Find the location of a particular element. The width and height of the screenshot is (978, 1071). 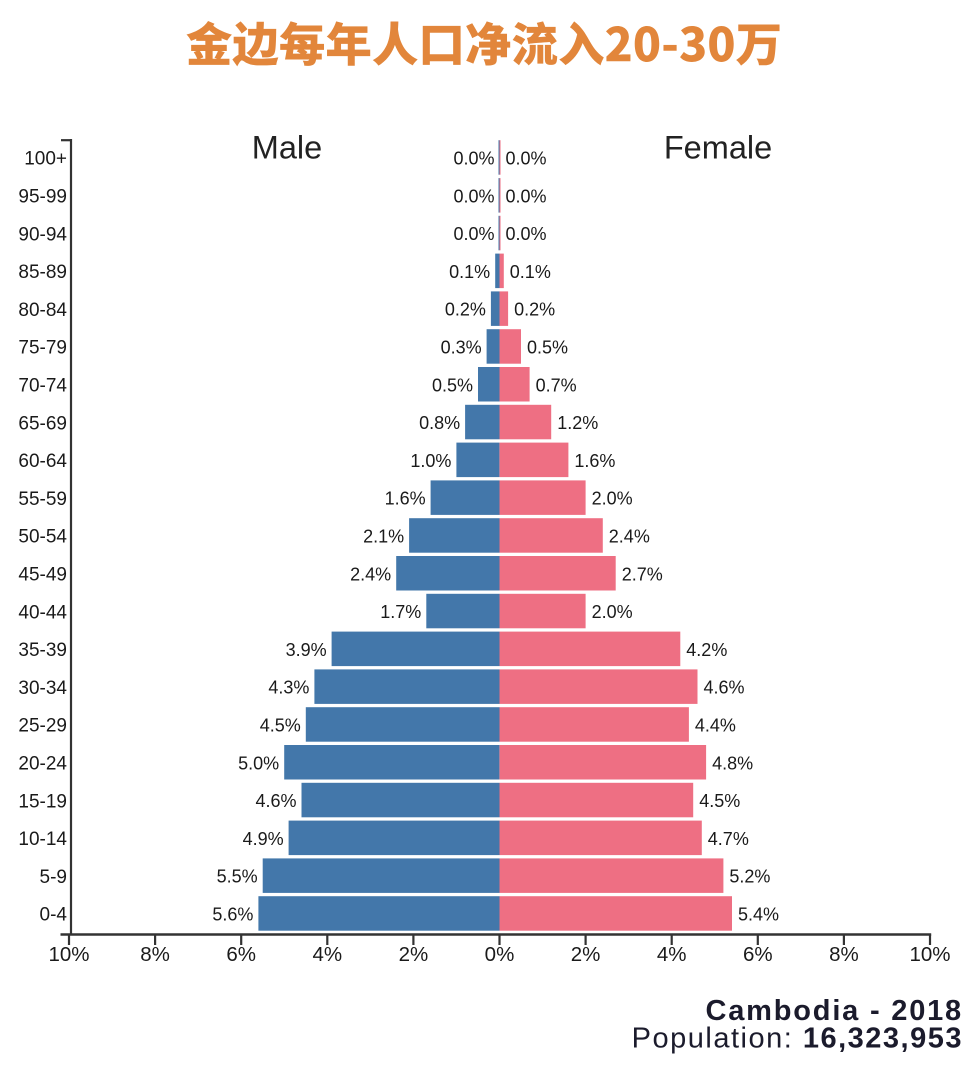

svg-text: 40-44 is located at coordinates (42, 612).